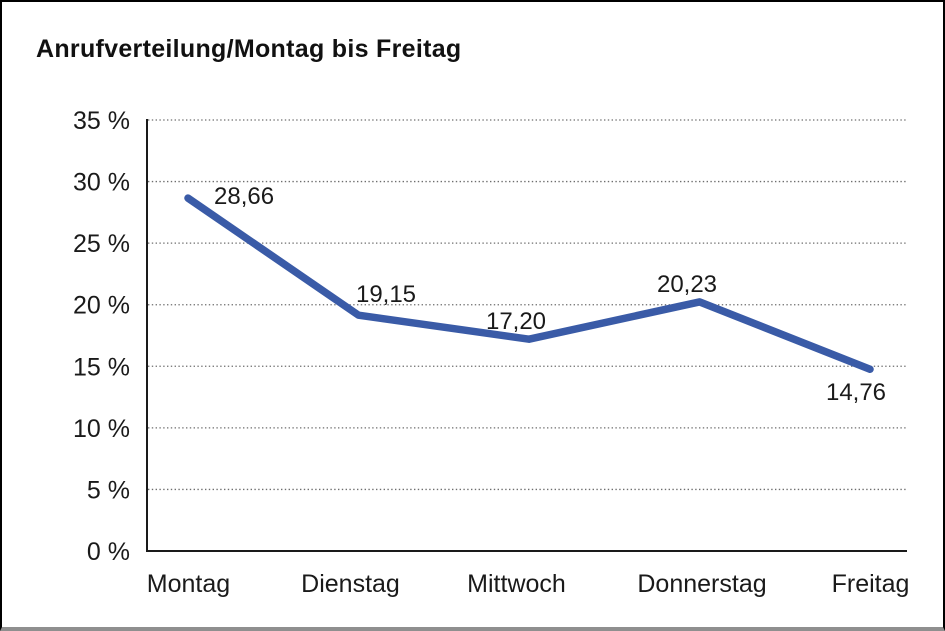 The height and width of the screenshot is (631, 945). I want to click on y-tick-label: 25 %, so click(101, 244).